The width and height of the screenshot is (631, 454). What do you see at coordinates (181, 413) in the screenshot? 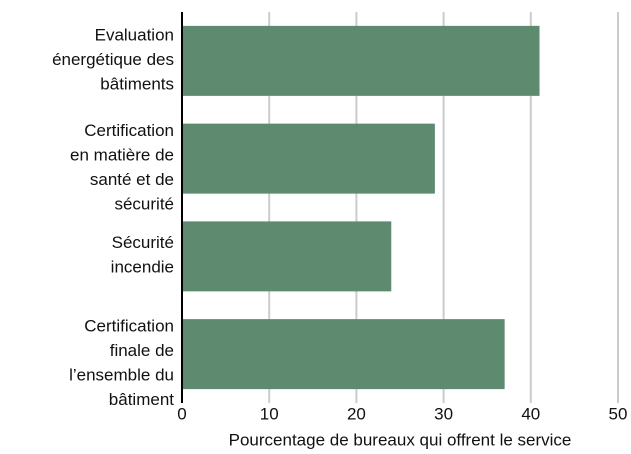
I see `x-tick-label: 0` at bounding box center [181, 413].